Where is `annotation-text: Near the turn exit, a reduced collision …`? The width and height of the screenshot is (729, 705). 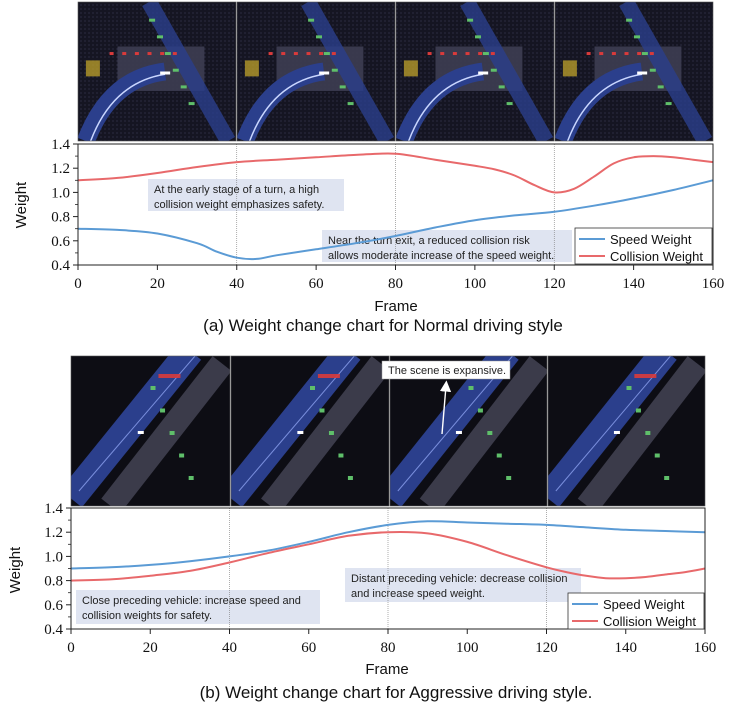
annotation-text: Near the turn exit, a reduced collision … is located at coordinates (429, 241).